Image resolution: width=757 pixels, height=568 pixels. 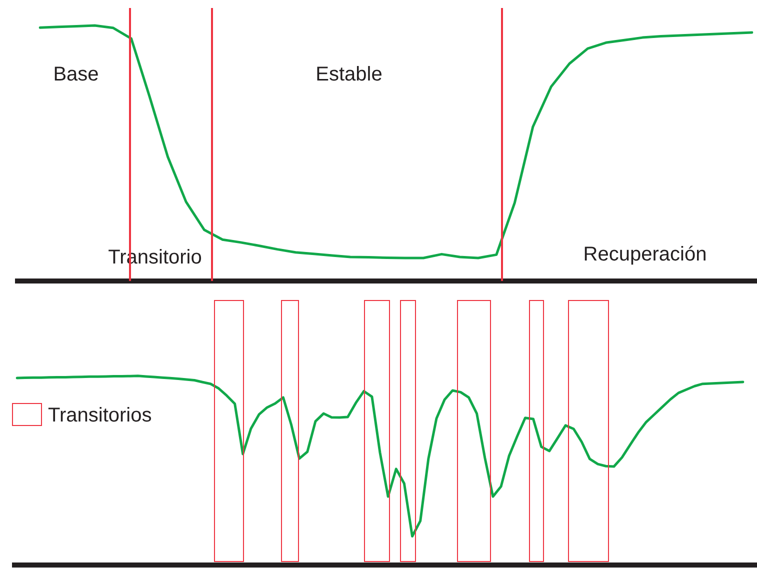 What do you see at coordinates (76, 75) in the screenshot?
I see `annotation: Base` at bounding box center [76, 75].